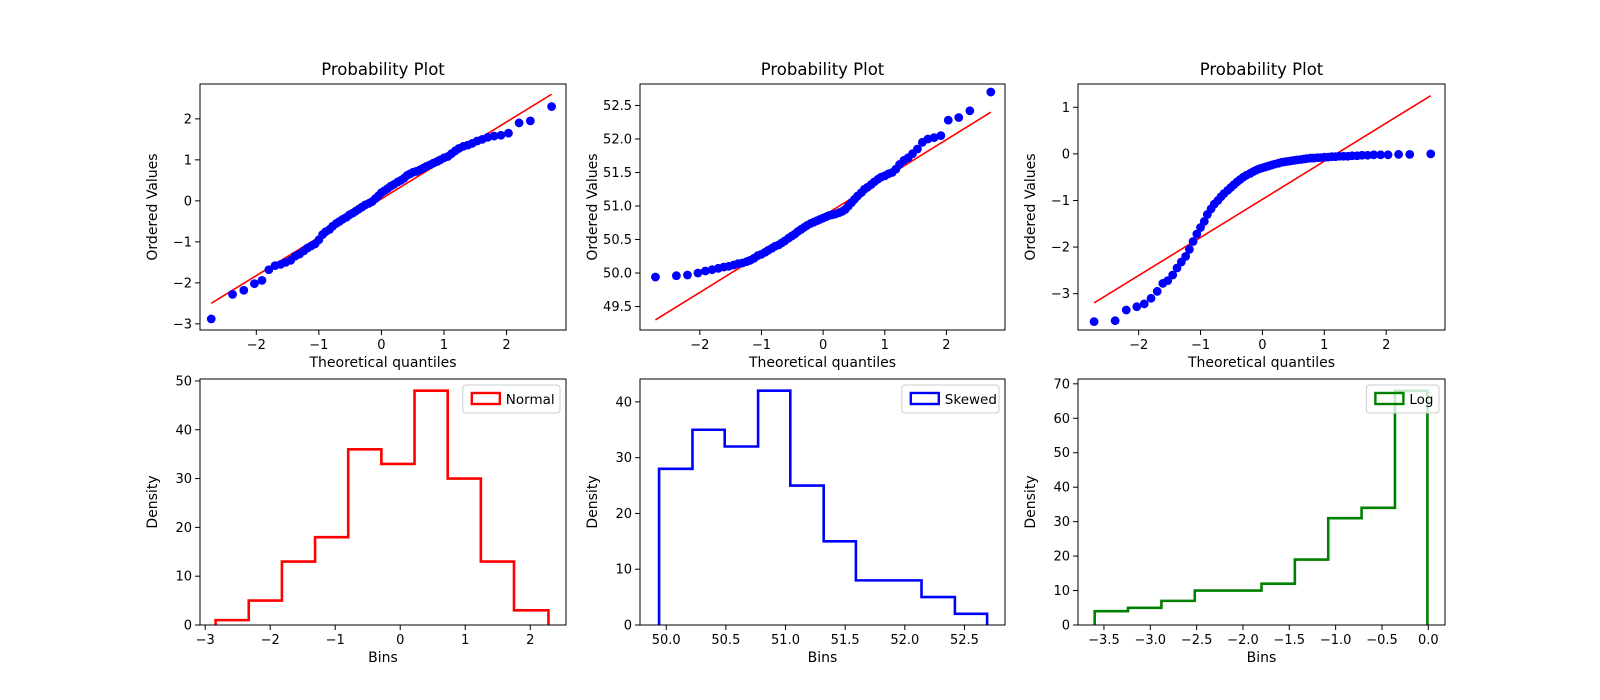  I want to click on x-tick-label: −3.5, so click(1104, 640).